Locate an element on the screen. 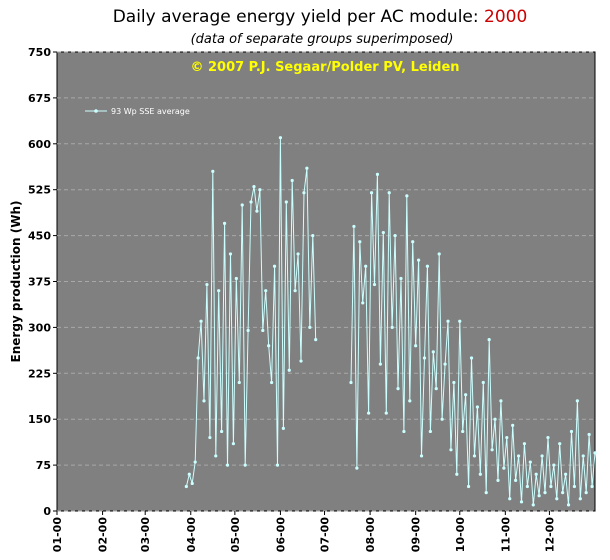 This screenshot has width=610, height=560. x-tick-label: 01-00 is located at coordinates (57, 535).